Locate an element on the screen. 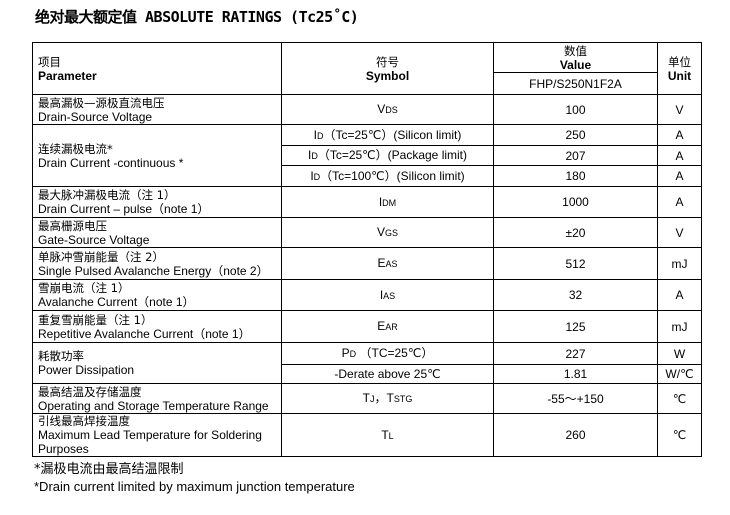 Image resolution: width=730 pixels, height=515 pixels. symbol-cell: VDS is located at coordinates (387, 109).